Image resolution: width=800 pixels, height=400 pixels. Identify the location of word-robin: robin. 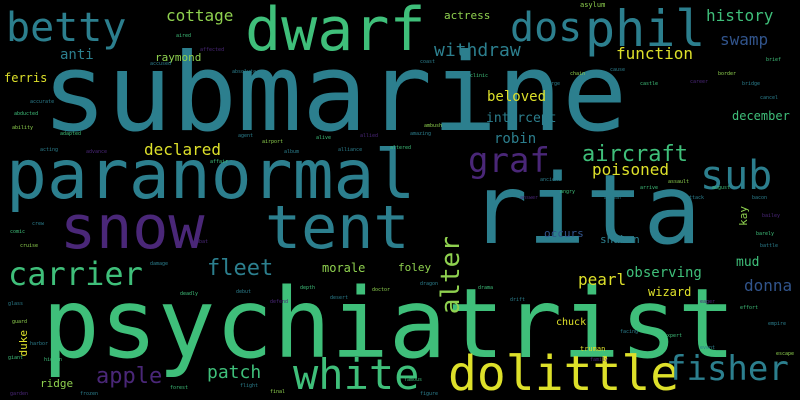
(515, 139).